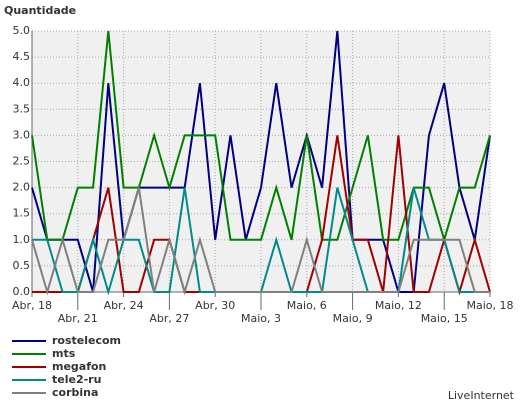 This screenshot has width=520, height=405. I want to click on y-tick-label: 2.0, so click(22, 187).